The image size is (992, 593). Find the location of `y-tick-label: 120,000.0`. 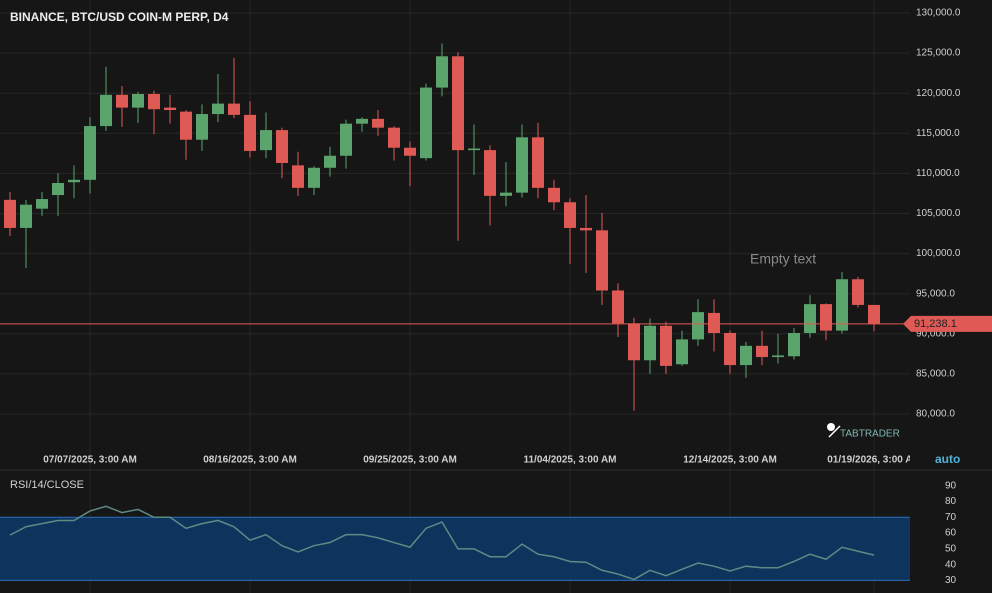

y-tick-label: 120,000.0 is located at coordinates (938, 93).